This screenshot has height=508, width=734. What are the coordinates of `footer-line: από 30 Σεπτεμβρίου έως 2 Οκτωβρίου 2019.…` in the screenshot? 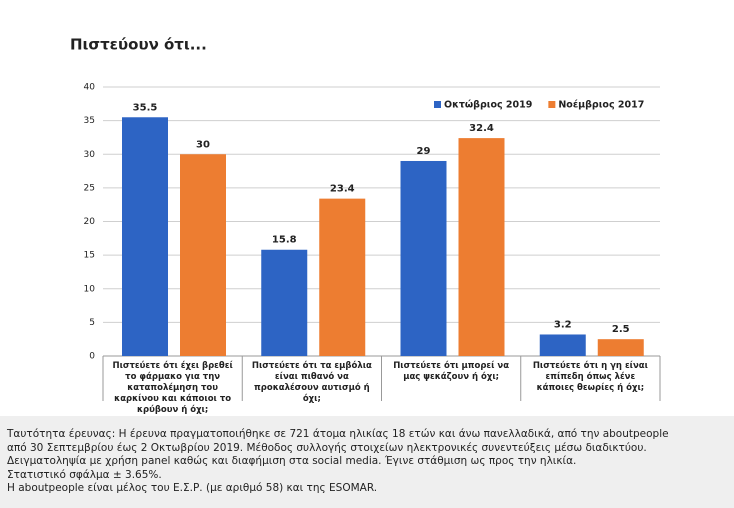 It's located at (327, 447).